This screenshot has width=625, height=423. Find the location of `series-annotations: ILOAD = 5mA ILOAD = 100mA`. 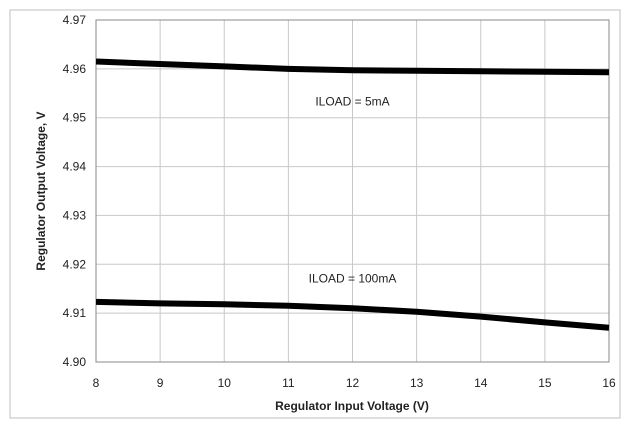

series-annotations: ILOAD = 5mA ILOAD = 100mA is located at coordinates (353, 190).